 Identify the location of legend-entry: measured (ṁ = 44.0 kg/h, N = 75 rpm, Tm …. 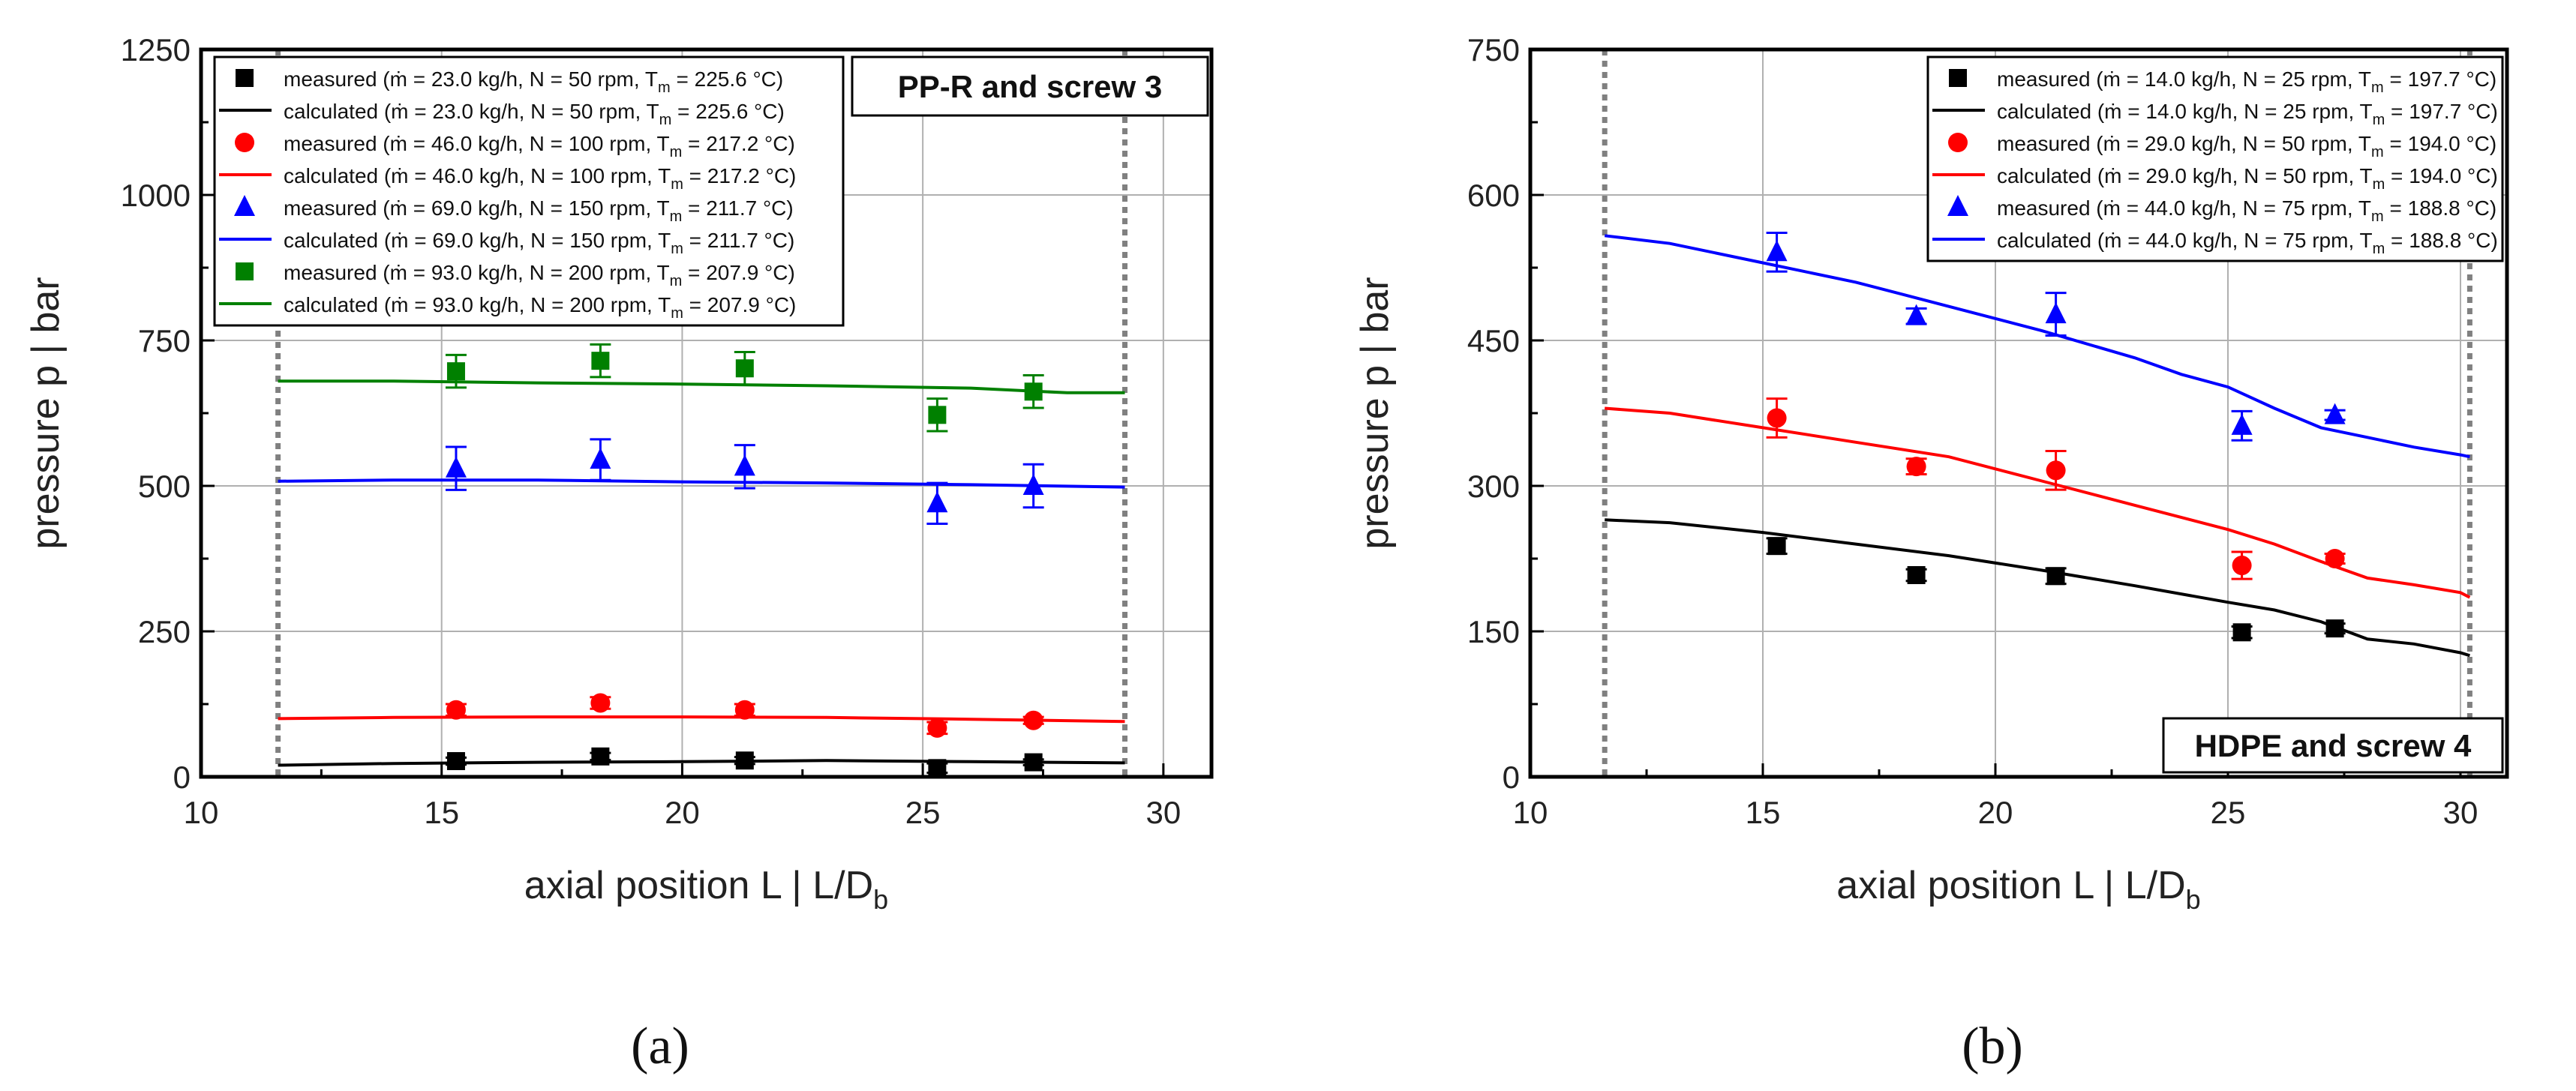
(2246, 210).